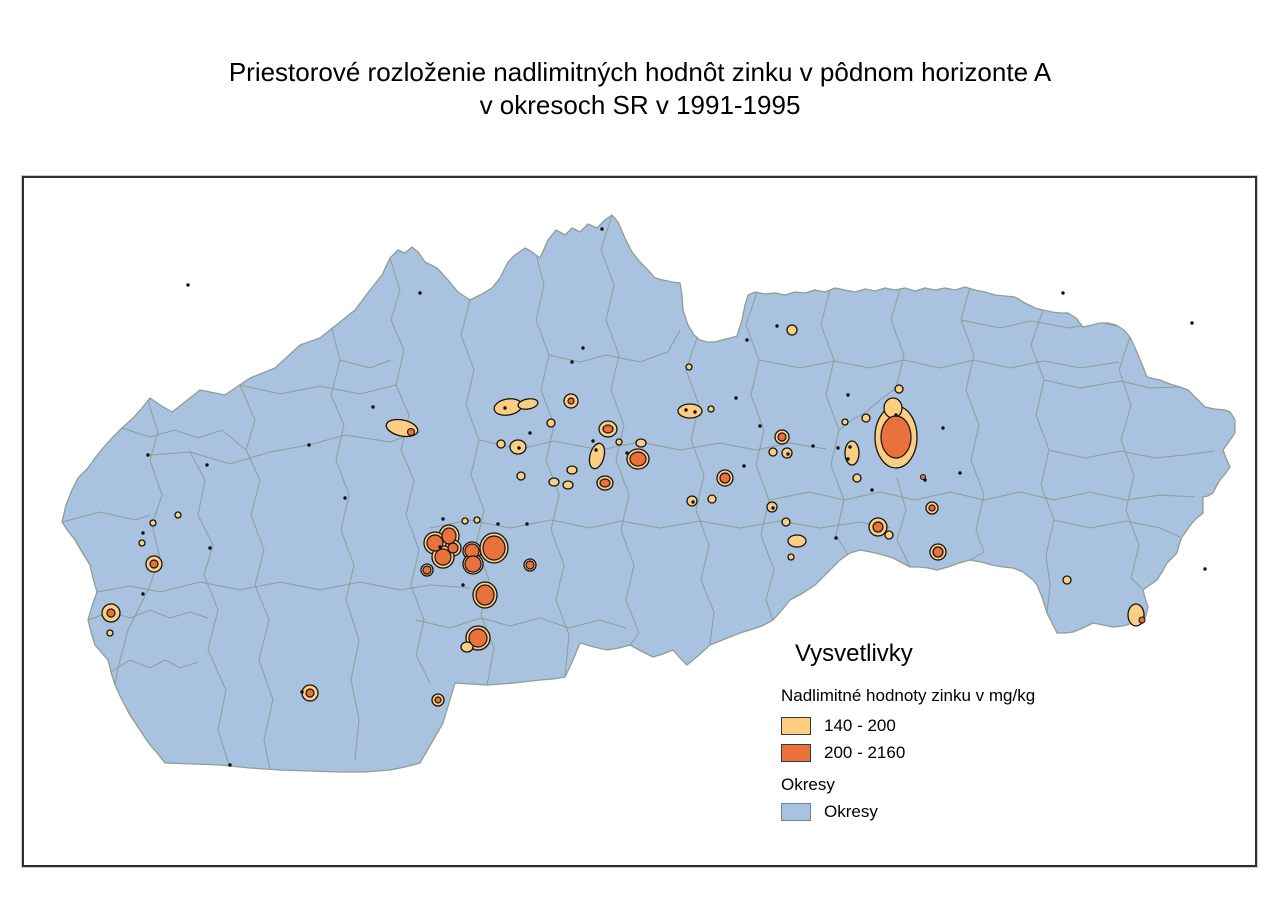 This screenshot has height=905, width=1280. Describe the element at coordinates (851, 811) in the screenshot. I see `legend-label-okresy: Okresy` at that location.